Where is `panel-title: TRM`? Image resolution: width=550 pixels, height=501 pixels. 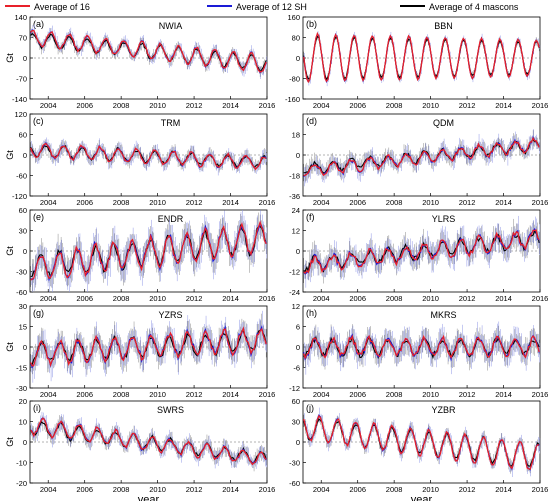
panel-title: TRM is located at coordinates (171, 123).